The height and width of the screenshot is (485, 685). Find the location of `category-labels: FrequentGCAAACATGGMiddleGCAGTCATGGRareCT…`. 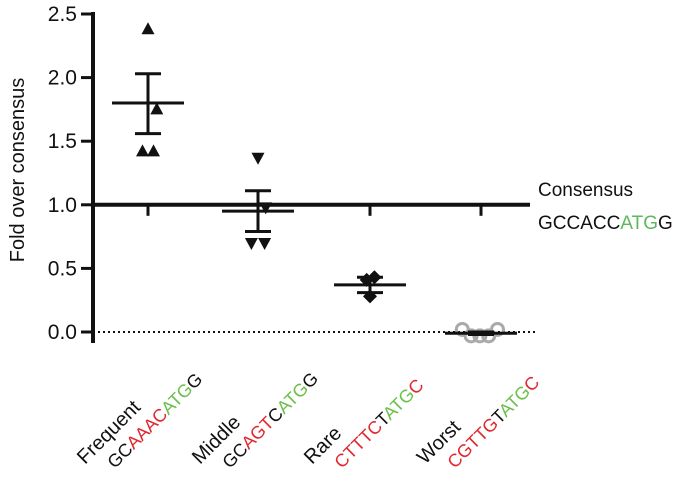

category-labels: FrequentGCAAACATGGMiddleGCAGTCATGGRareCT… is located at coordinates (308, 420).